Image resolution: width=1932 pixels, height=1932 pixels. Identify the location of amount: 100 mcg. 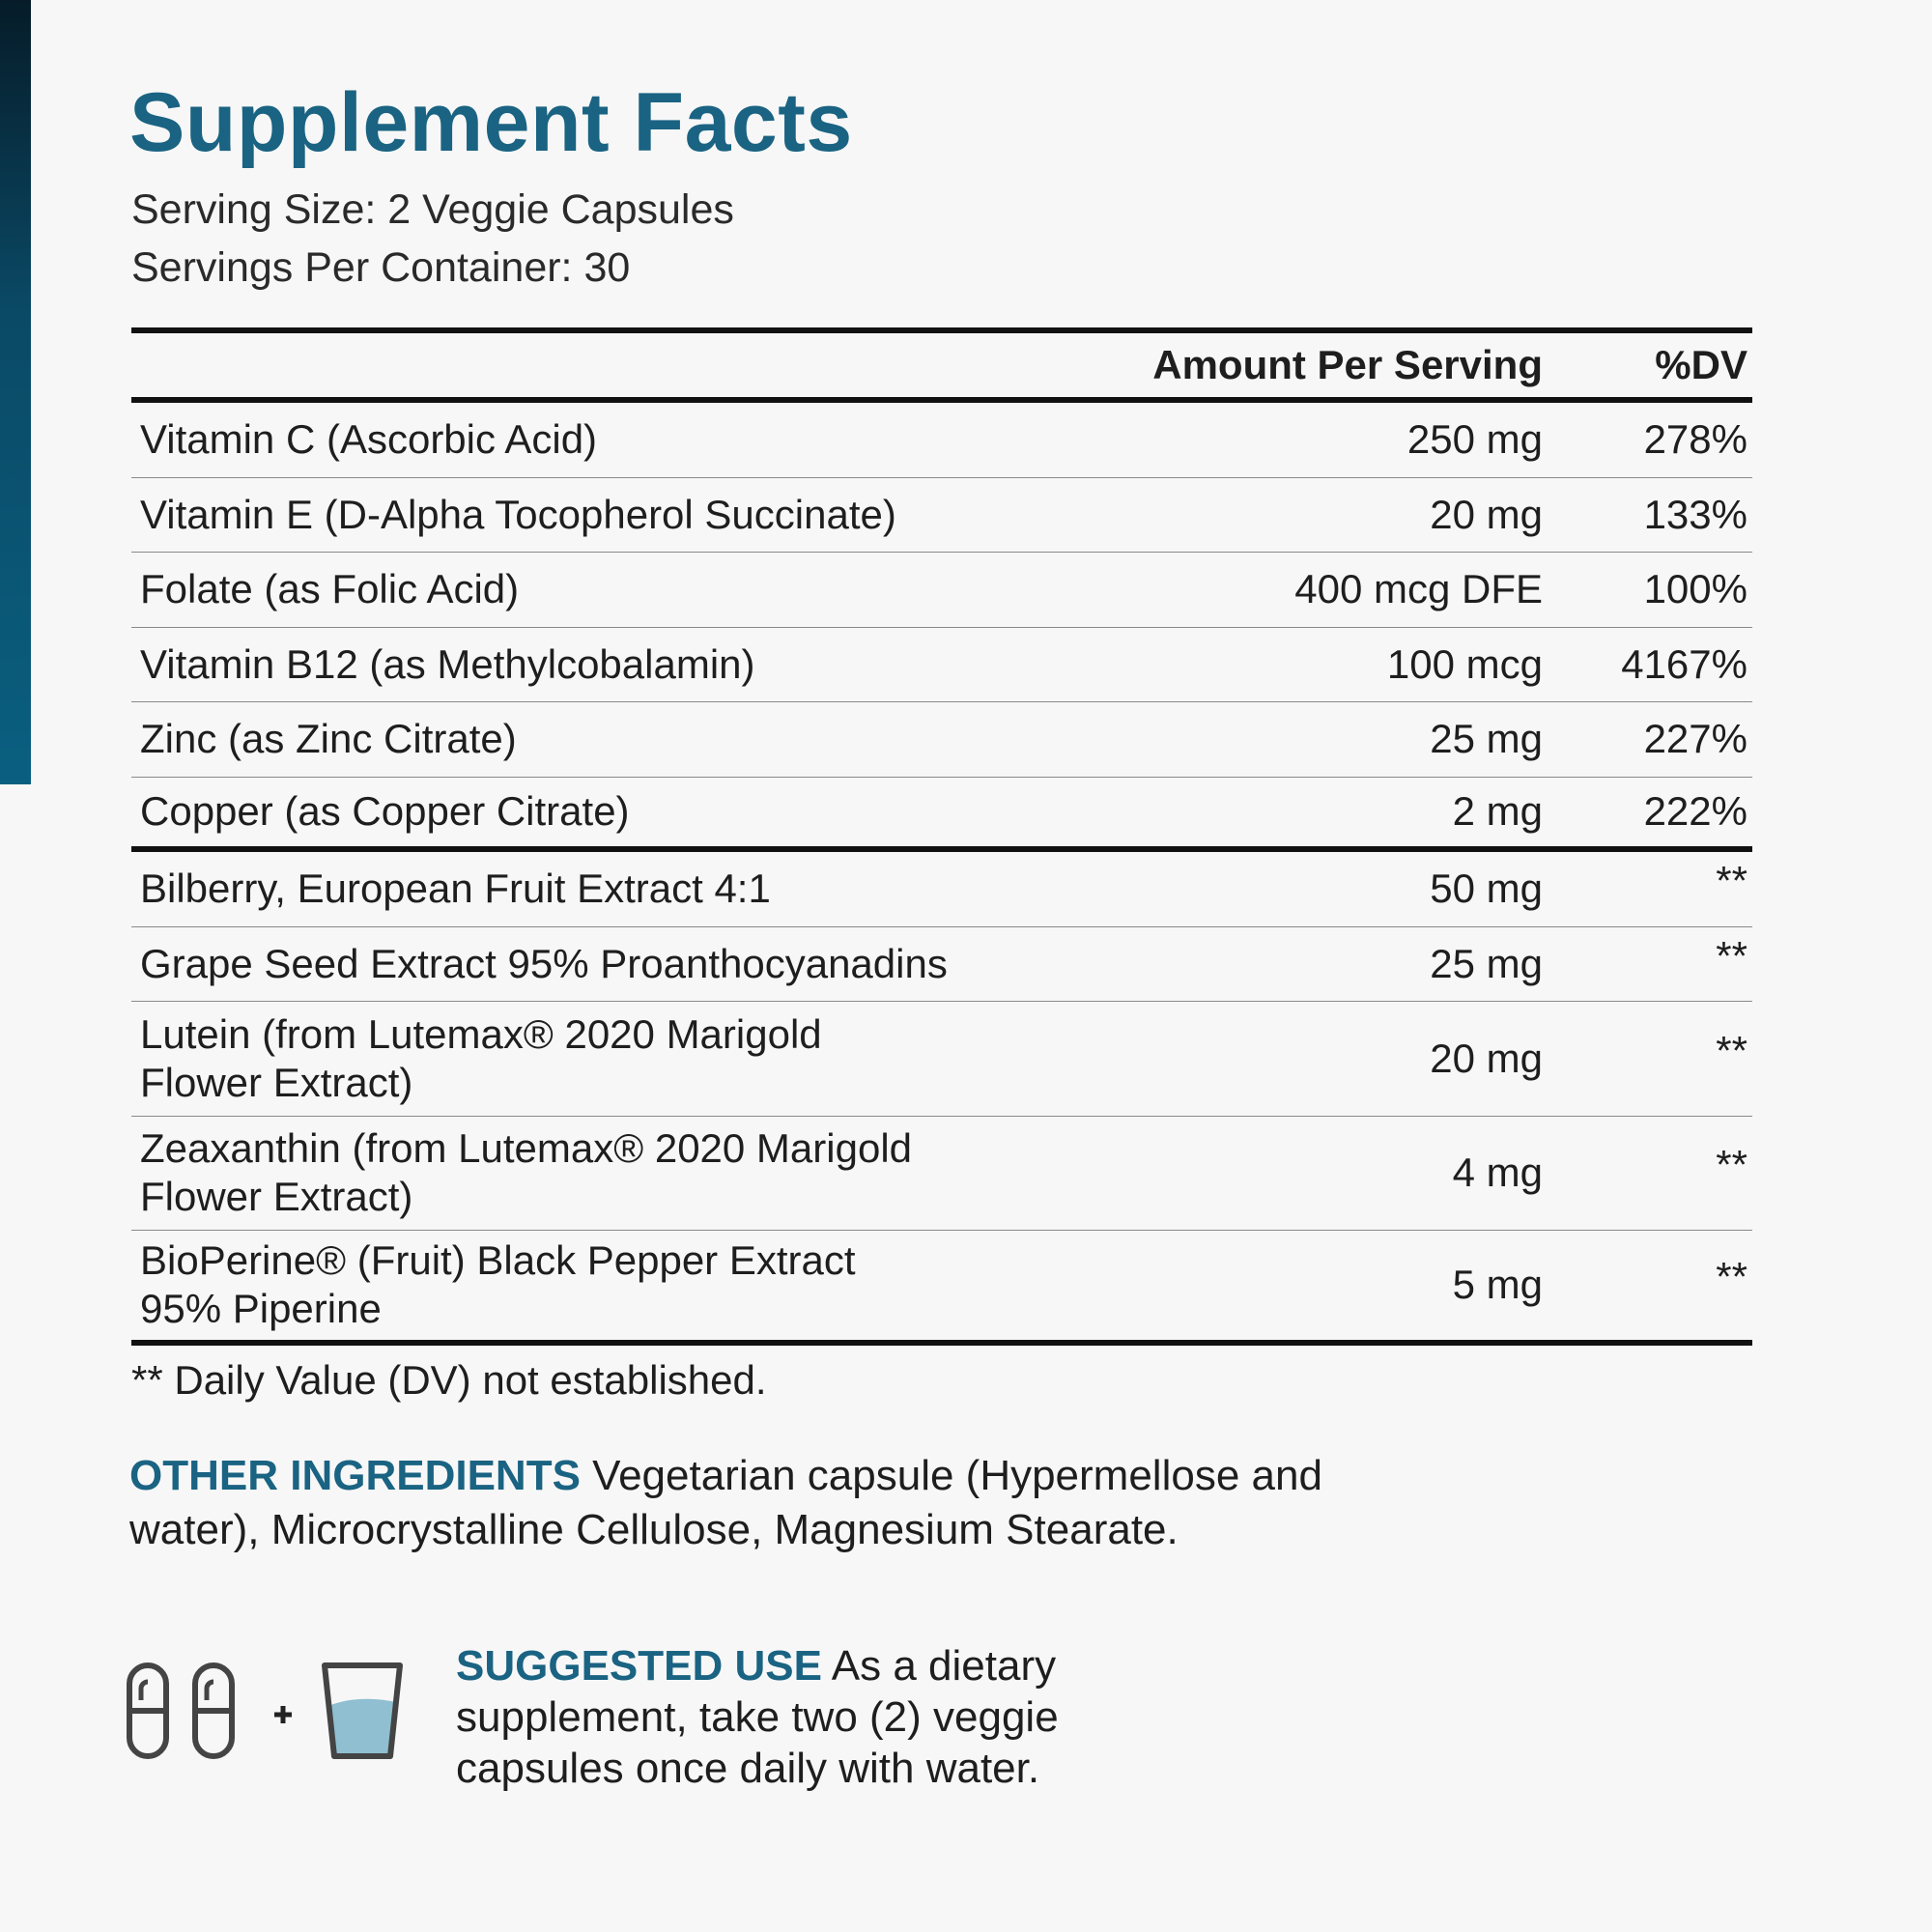
(1464, 663).